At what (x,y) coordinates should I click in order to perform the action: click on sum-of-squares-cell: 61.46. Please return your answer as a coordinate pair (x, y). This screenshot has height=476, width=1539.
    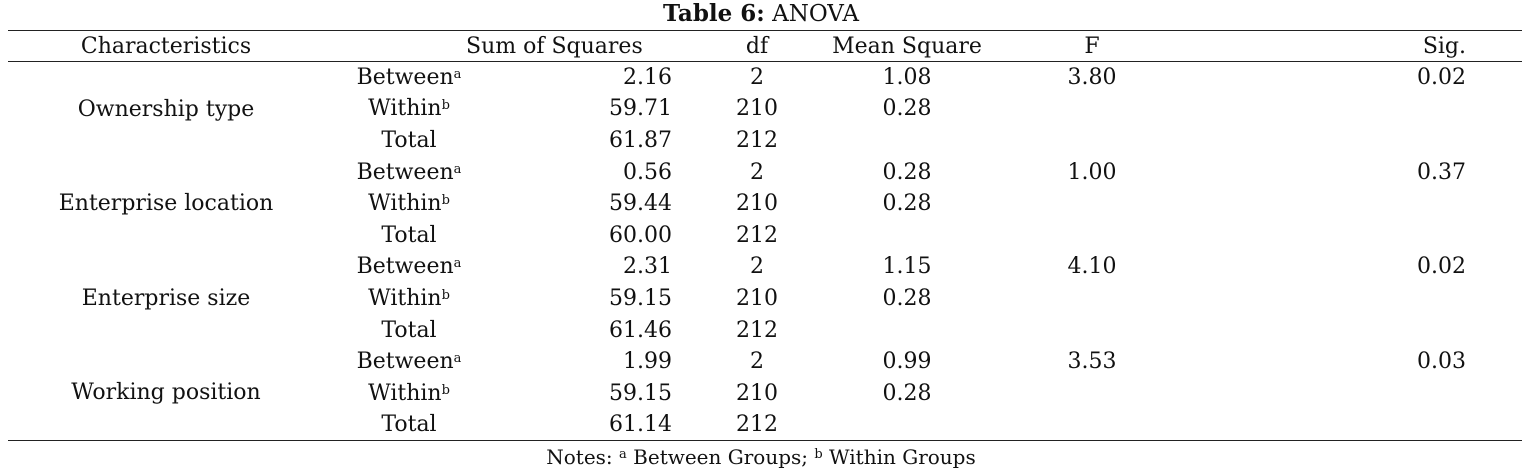
    Looking at the image, I should click on (640, 330).